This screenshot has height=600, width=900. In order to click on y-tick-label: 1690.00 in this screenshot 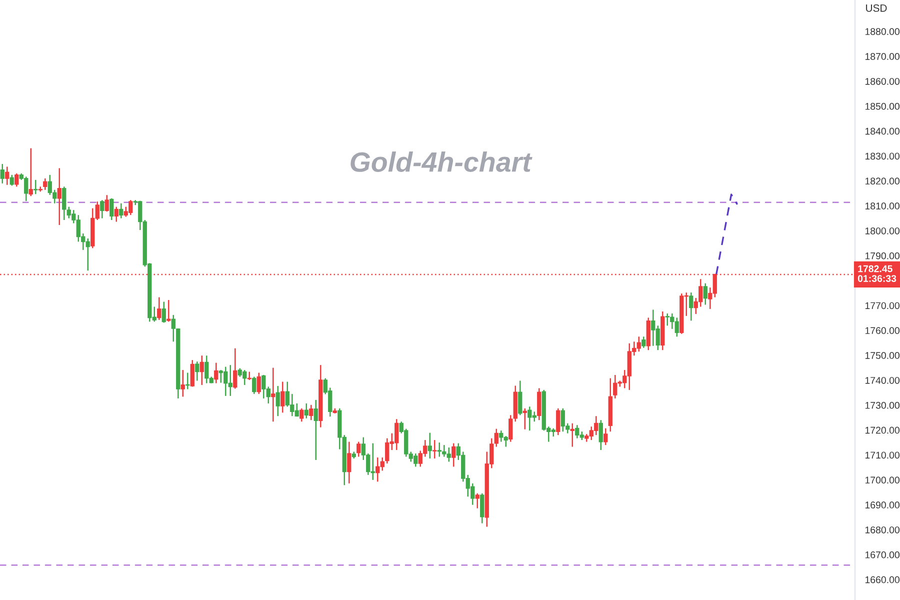, I will do `click(882, 505)`.